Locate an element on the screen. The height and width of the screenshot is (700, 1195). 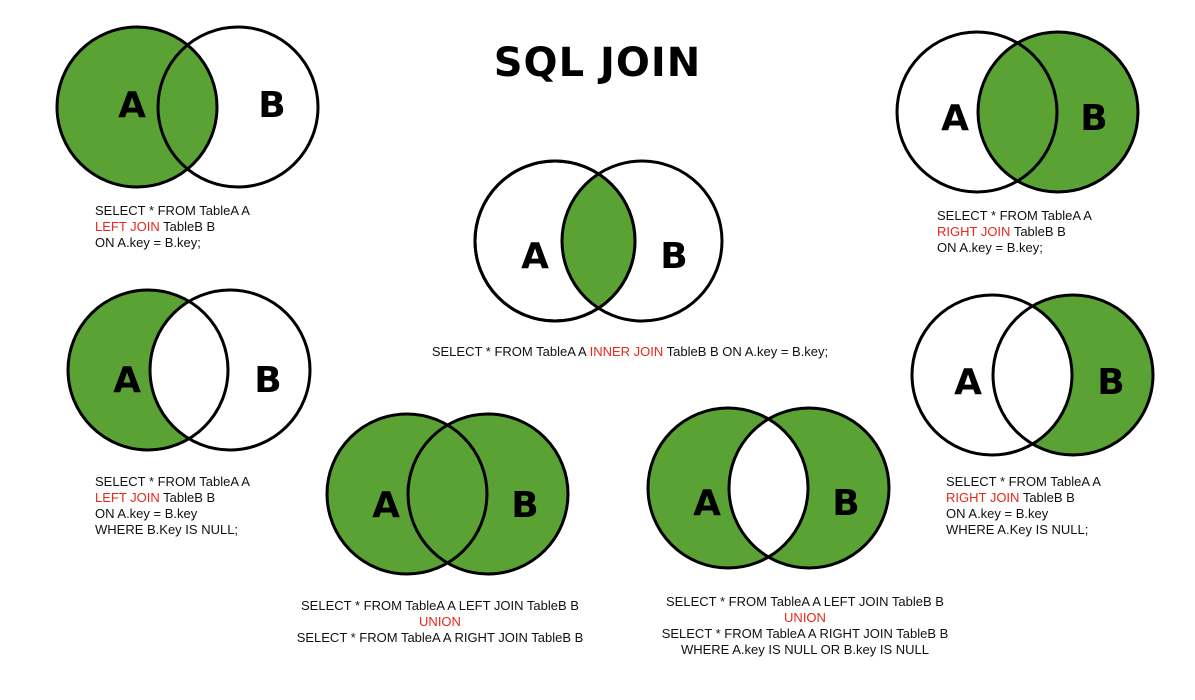
sql-line: WHERE A.Key IS NULL; is located at coordinates (1023, 530).